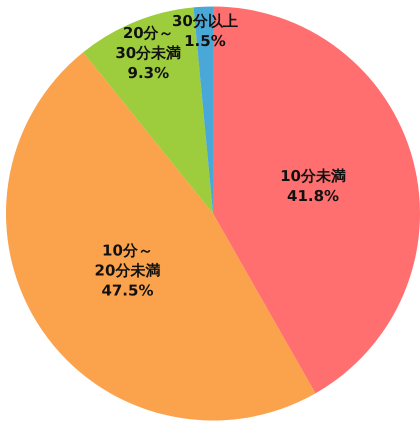  I want to click on data-label: 41.8%, so click(313, 195).